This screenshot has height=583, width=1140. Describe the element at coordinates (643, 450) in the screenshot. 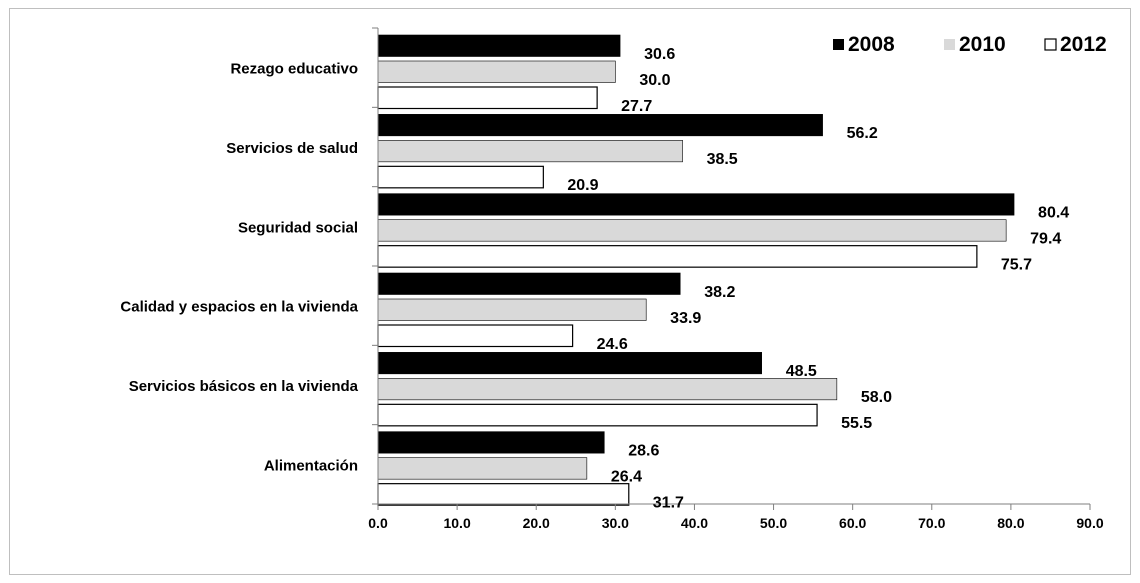

I see `value-label-2008-5: 28.6` at that location.